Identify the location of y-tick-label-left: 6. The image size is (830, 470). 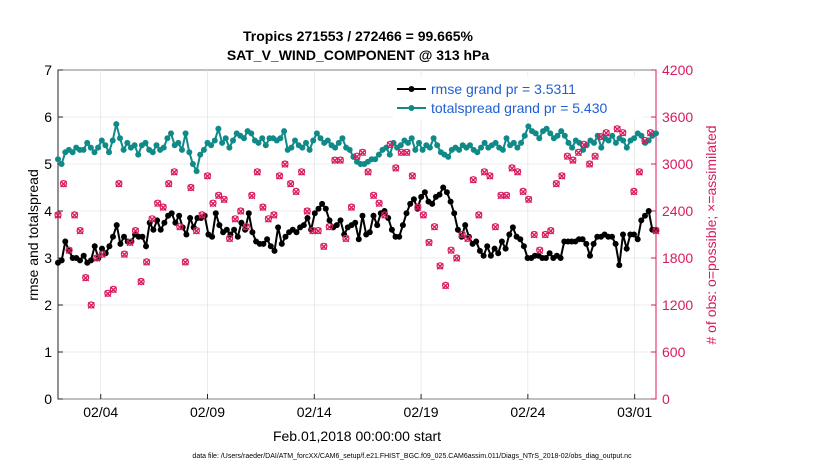
(48, 117).